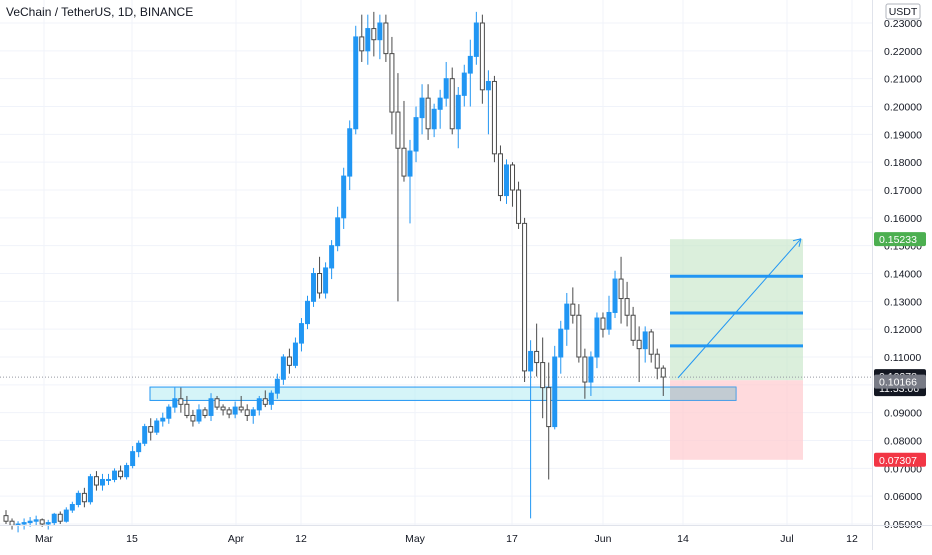  I want to click on entry-price-tag-box, so click(900, 381).